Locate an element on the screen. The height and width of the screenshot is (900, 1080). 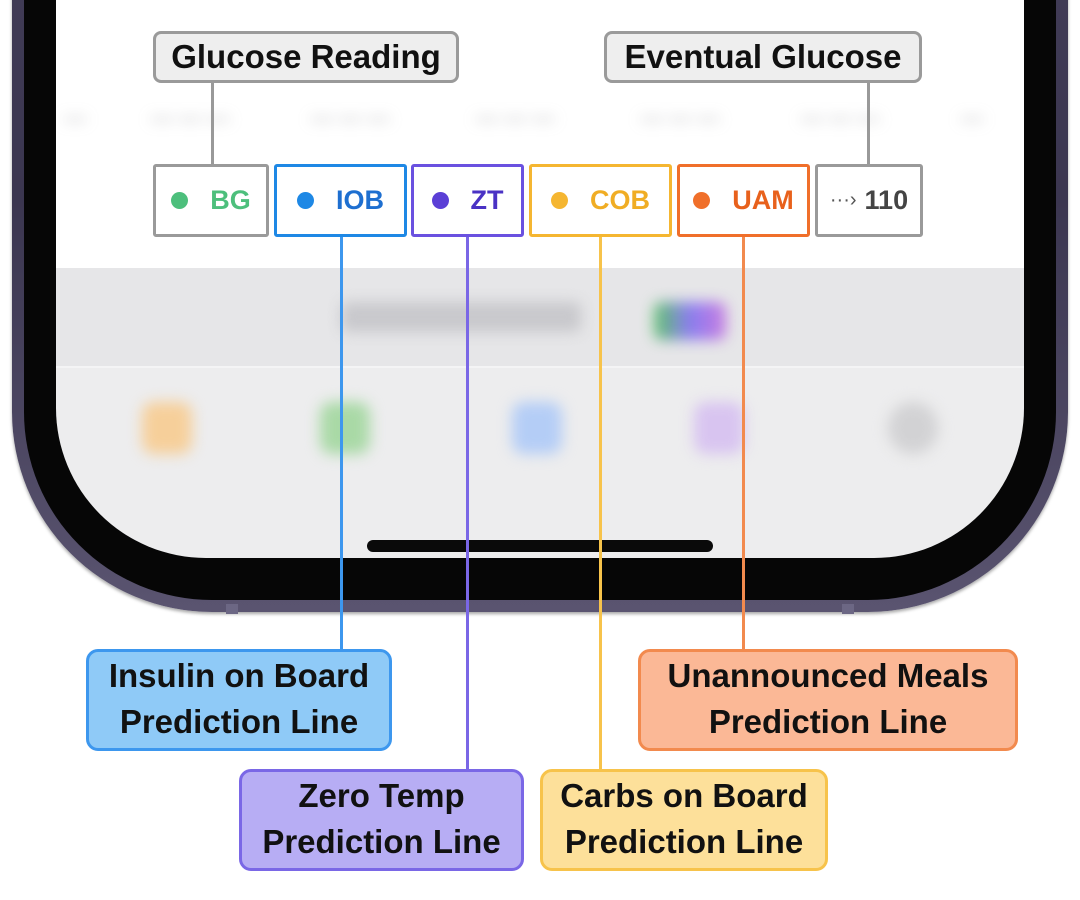
tab-treatments-icon is located at coordinates (345, 428).